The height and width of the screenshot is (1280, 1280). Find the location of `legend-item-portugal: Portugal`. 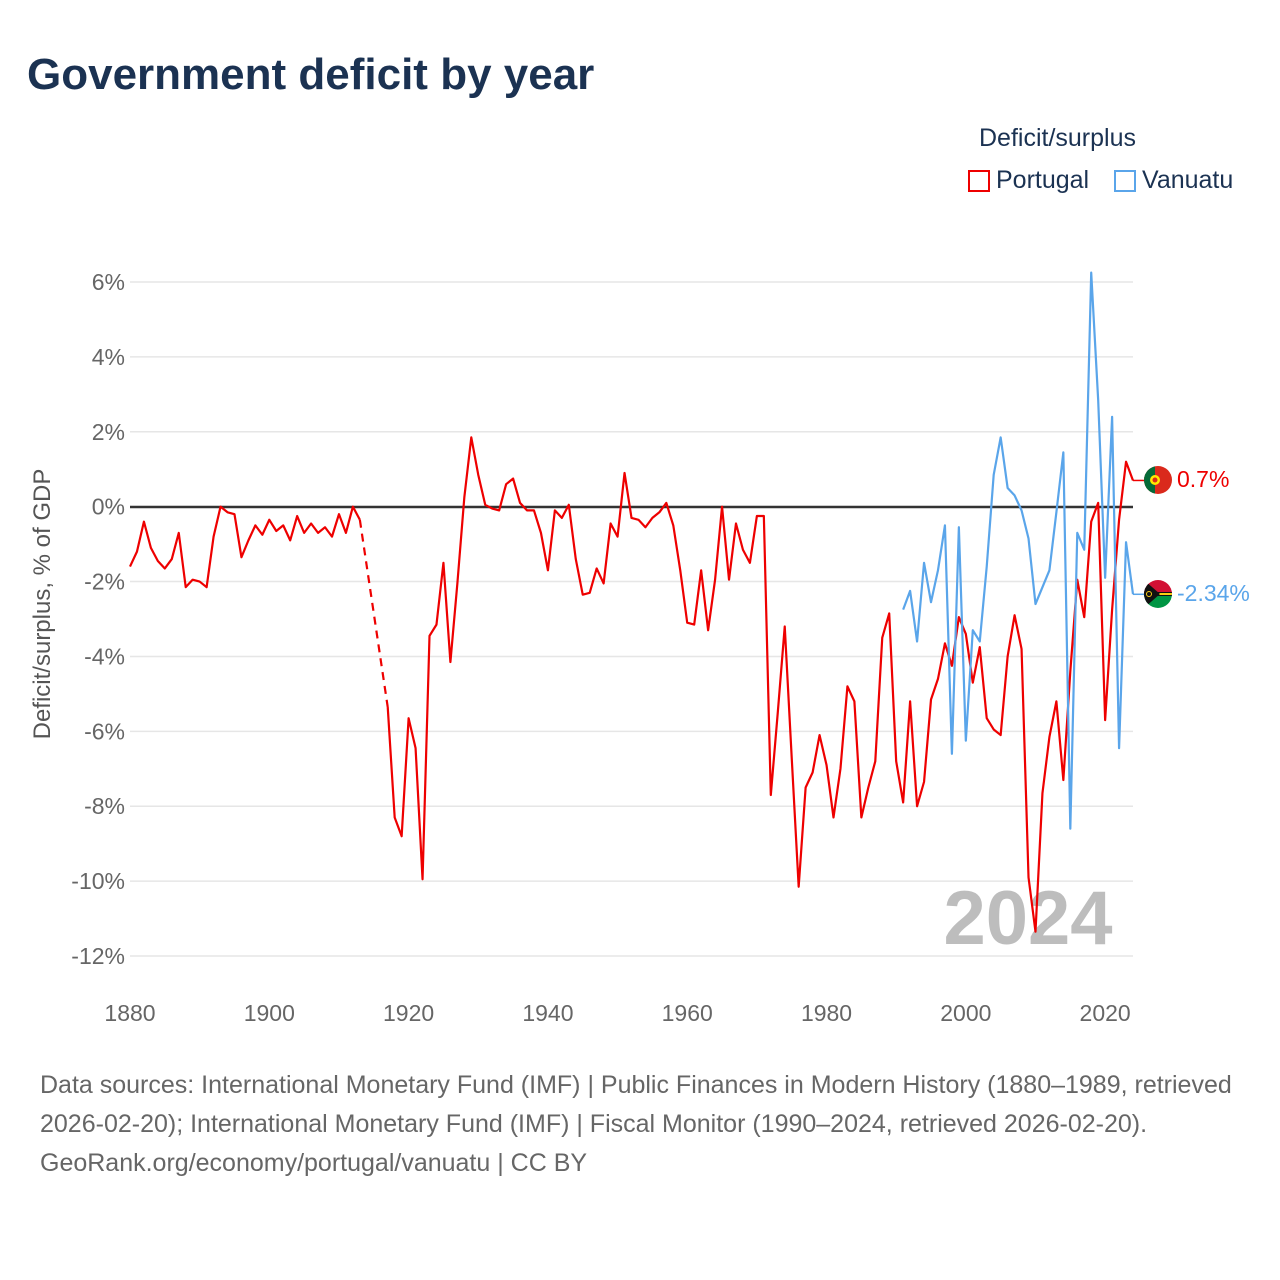

legend-item-portugal: Portugal is located at coordinates (1028, 180).